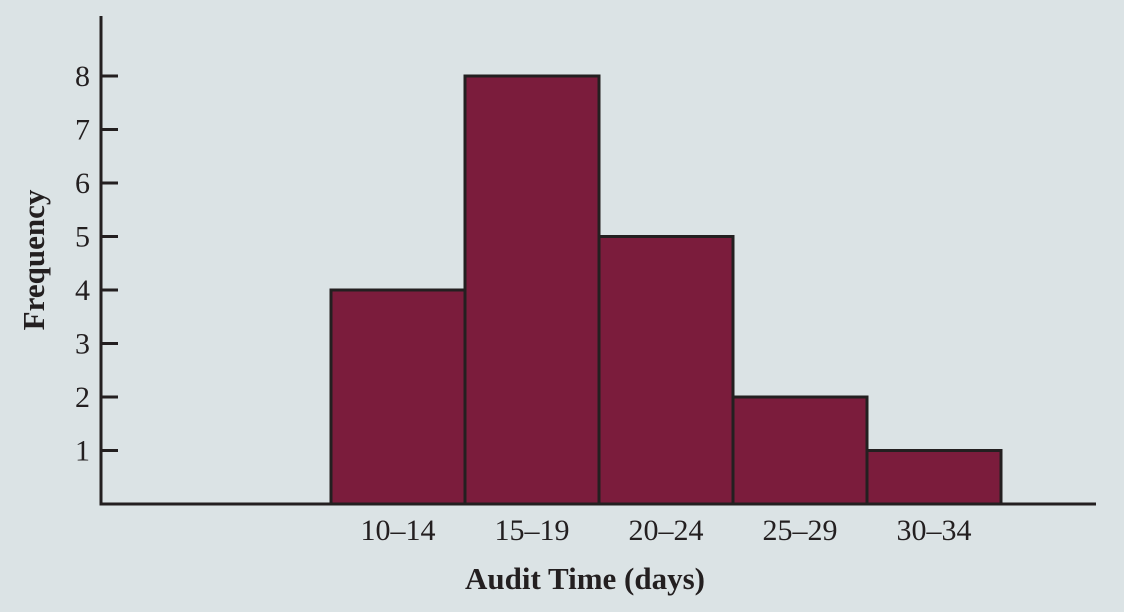 The image size is (1124, 612). I want to click on x-tick-label: 30–34, so click(934, 530).